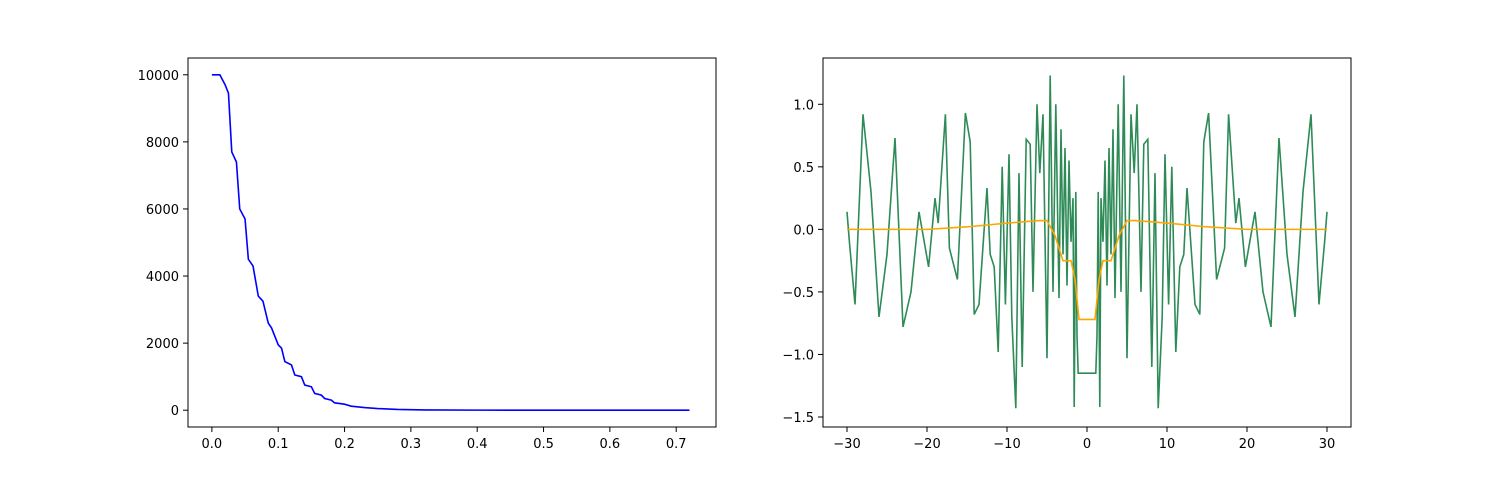  What do you see at coordinates (1087, 444) in the screenshot?
I see `x-tick-label: 0` at bounding box center [1087, 444].